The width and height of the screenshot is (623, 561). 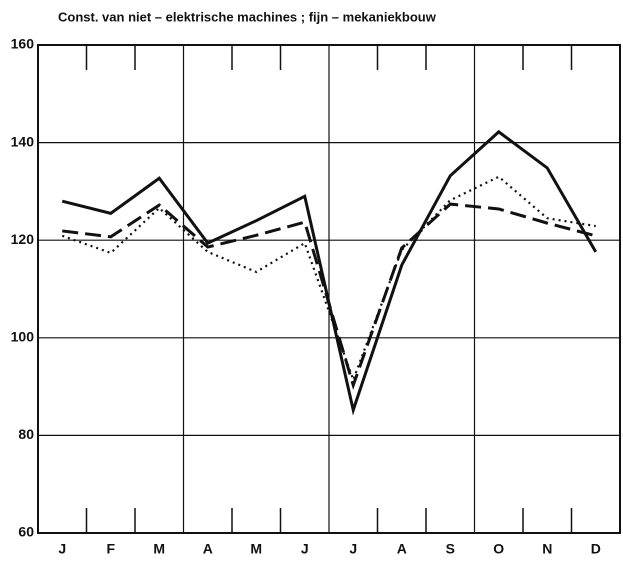 What do you see at coordinates (450, 549) in the screenshot?
I see `x-tick-label: S` at bounding box center [450, 549].